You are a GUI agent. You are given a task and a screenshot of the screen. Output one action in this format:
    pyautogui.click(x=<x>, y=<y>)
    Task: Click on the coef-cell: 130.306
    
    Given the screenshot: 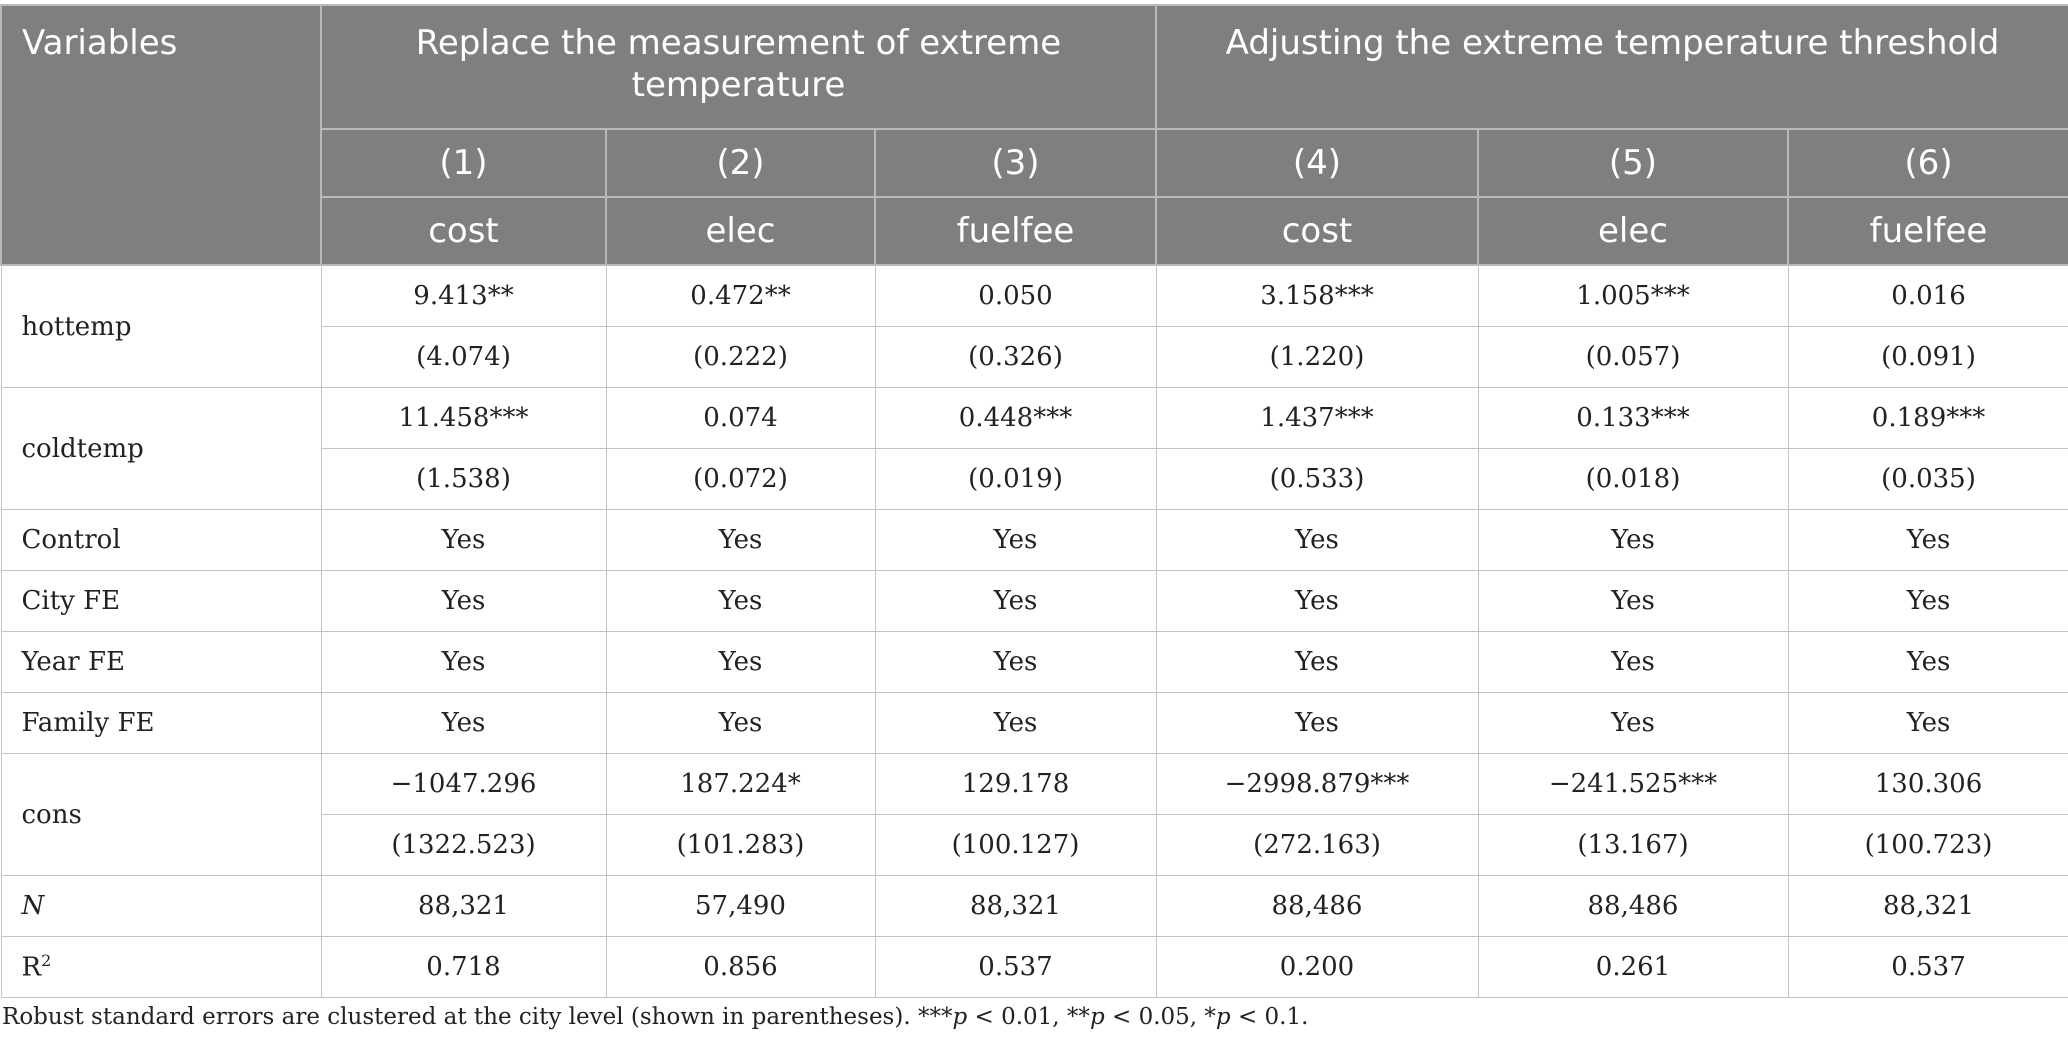 What is the action you would take?
    pyautogui.click(x=1927, y=784)
    